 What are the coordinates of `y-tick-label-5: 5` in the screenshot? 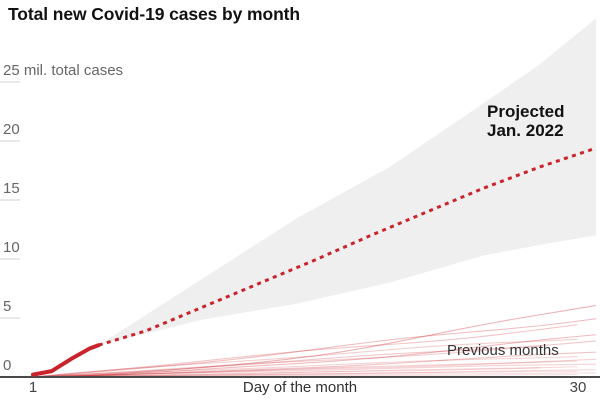 It's located at (7, 306).